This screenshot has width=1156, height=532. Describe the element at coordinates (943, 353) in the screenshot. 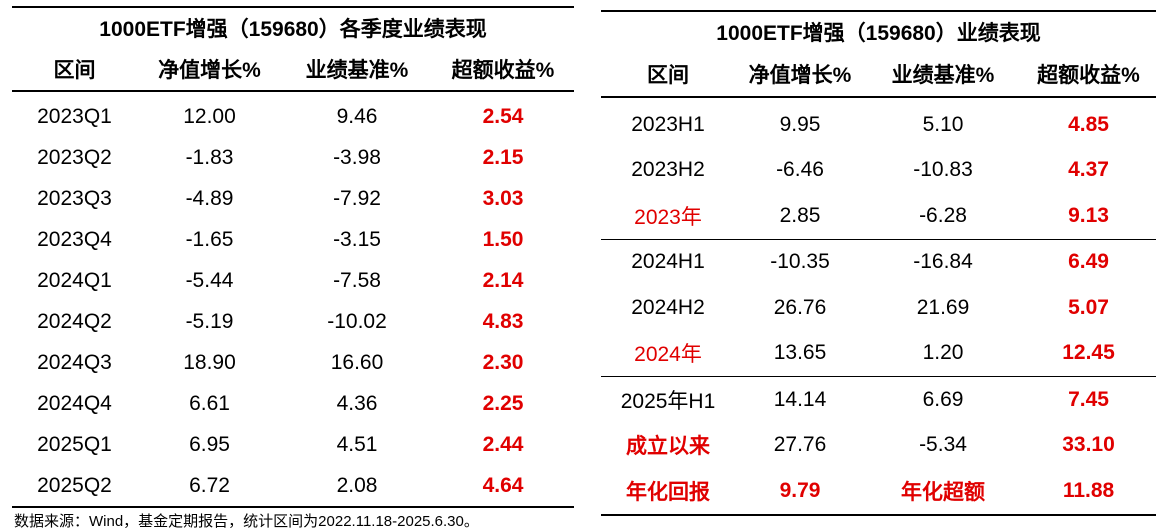

I see `benchmark-cell: 1.20` at that location.